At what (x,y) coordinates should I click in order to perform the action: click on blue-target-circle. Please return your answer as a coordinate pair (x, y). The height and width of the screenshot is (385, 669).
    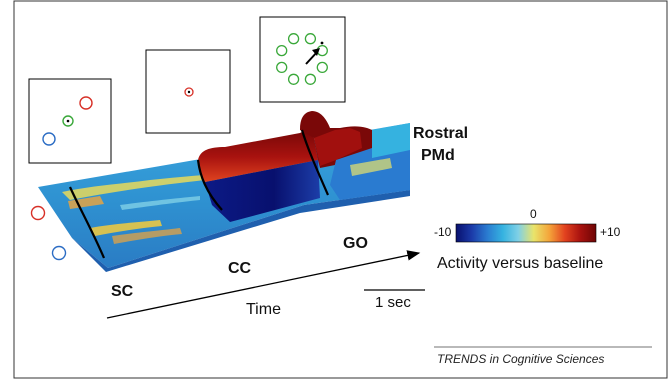
    Looking at the image, I should click on (49, 139).